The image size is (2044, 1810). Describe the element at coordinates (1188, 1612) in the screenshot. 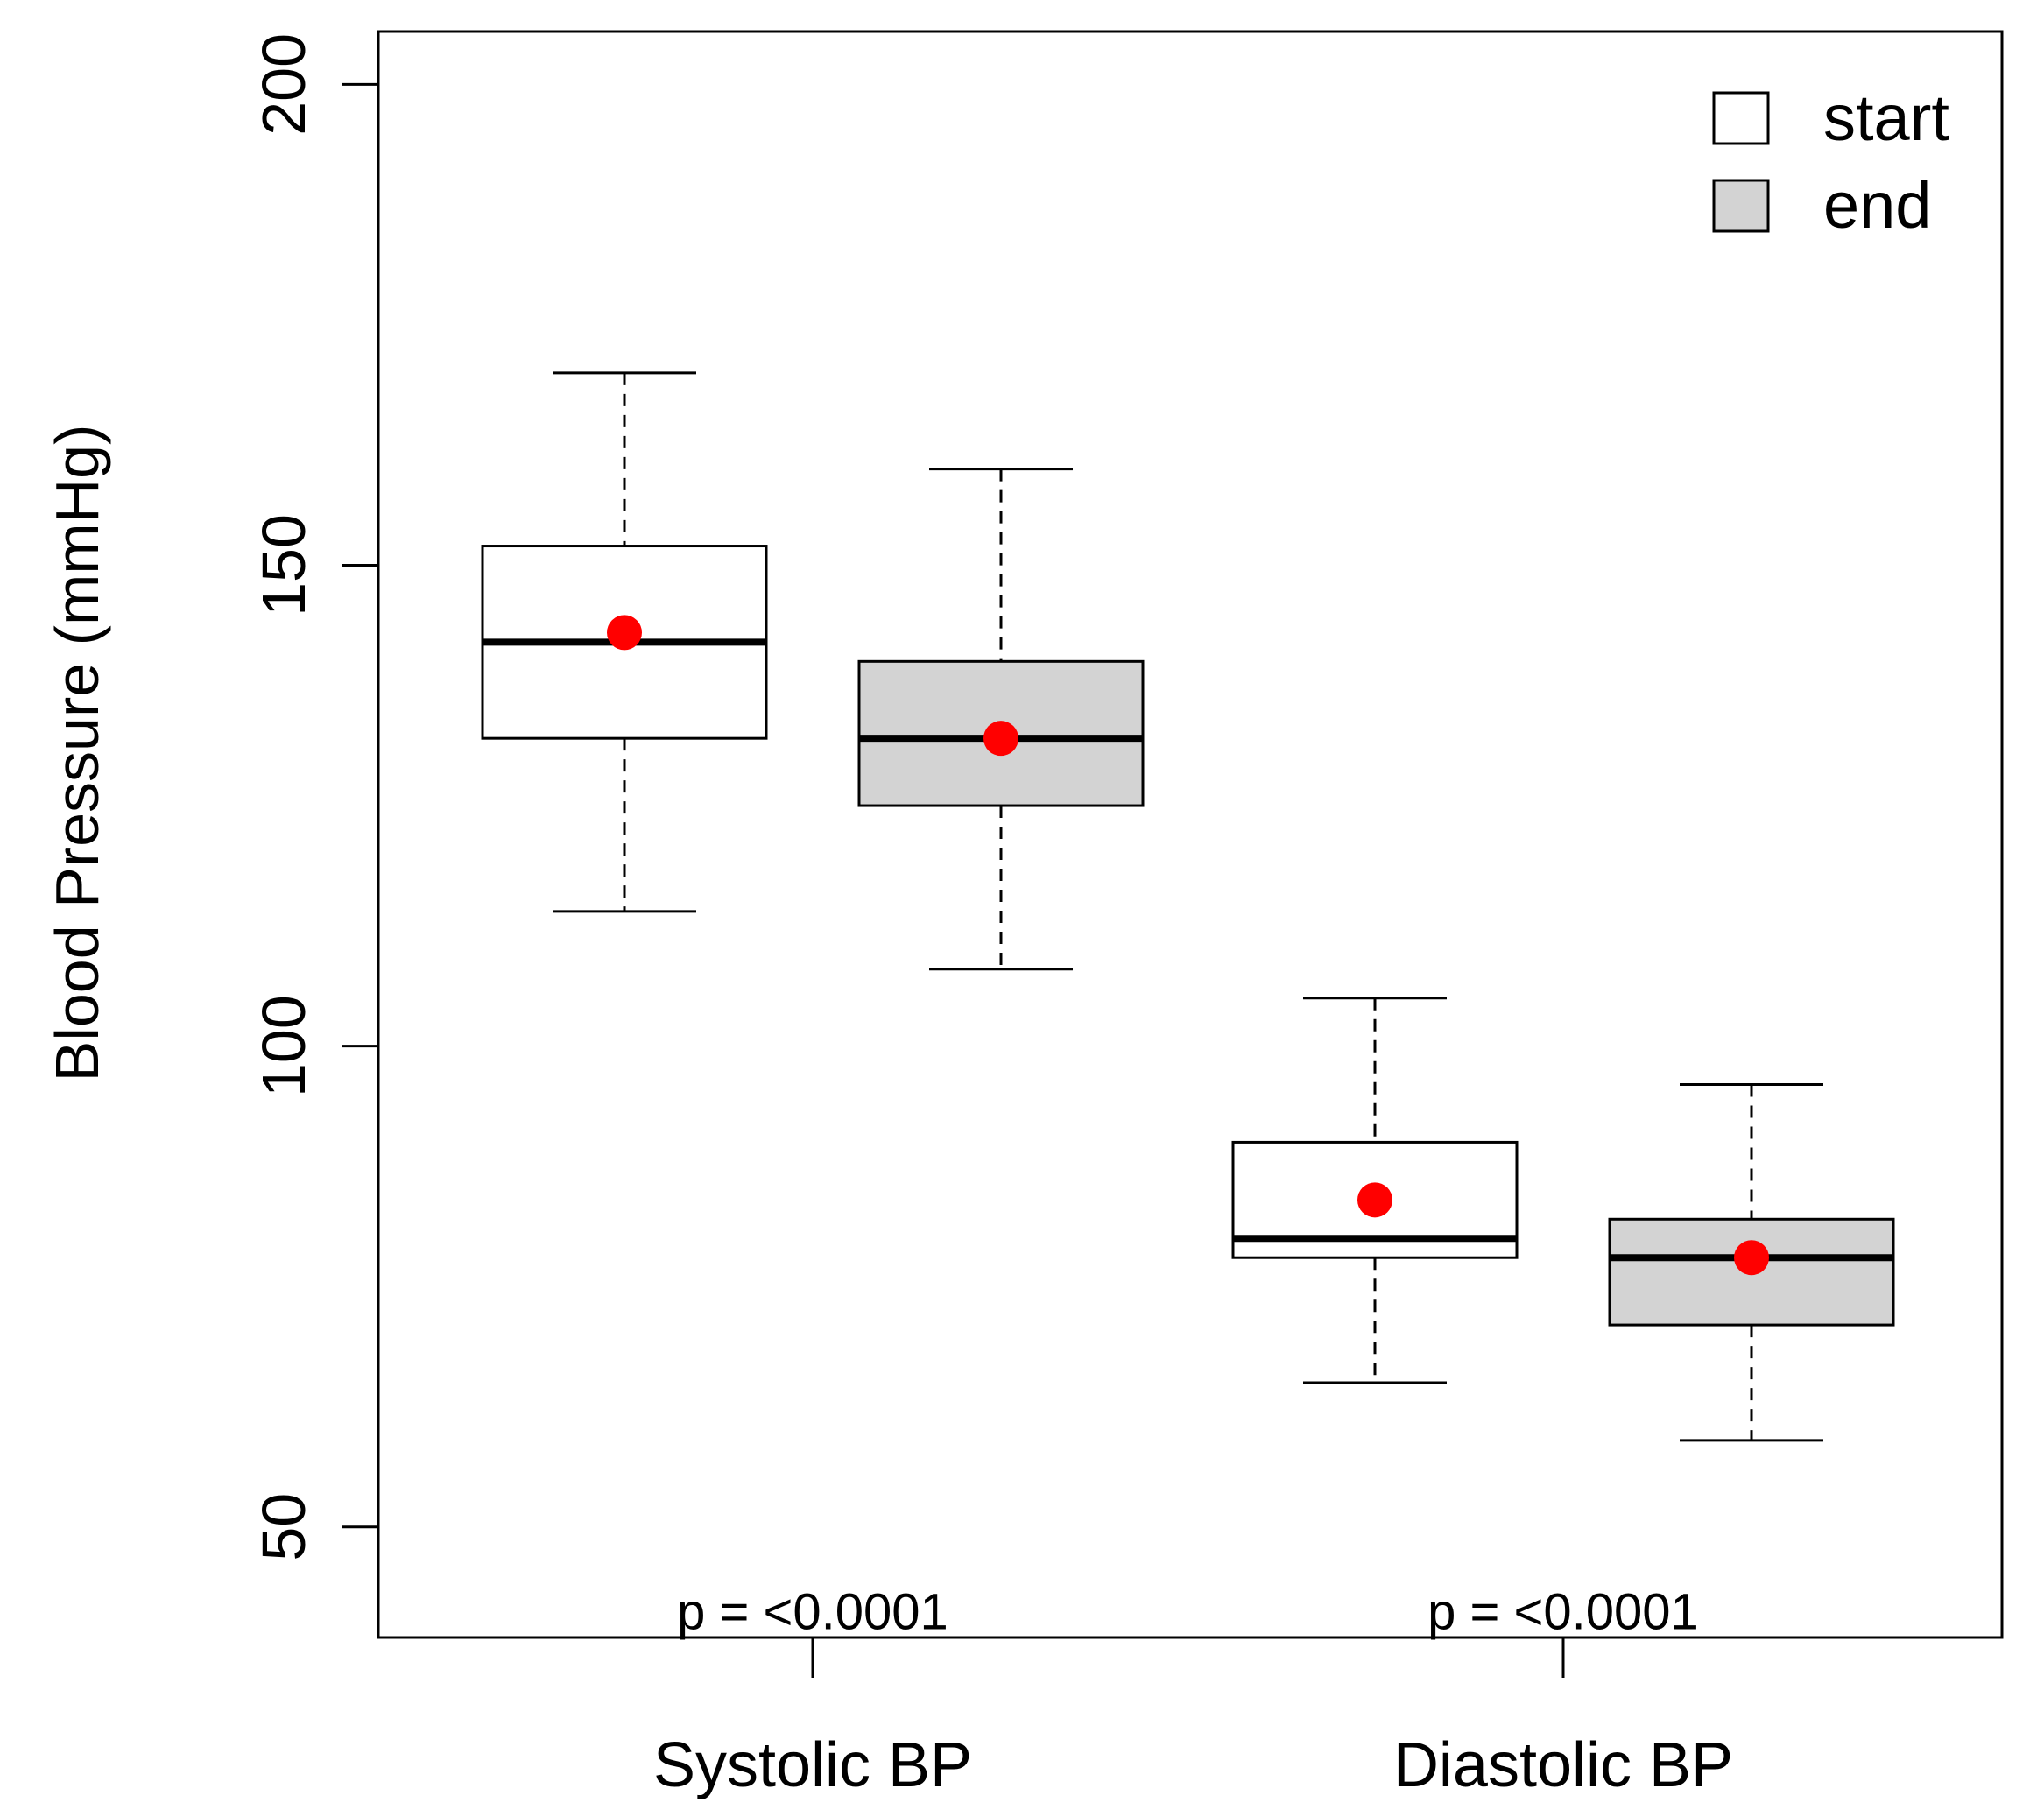

I see `annotations: p = <0.0001 p = <0.0001` at that location.